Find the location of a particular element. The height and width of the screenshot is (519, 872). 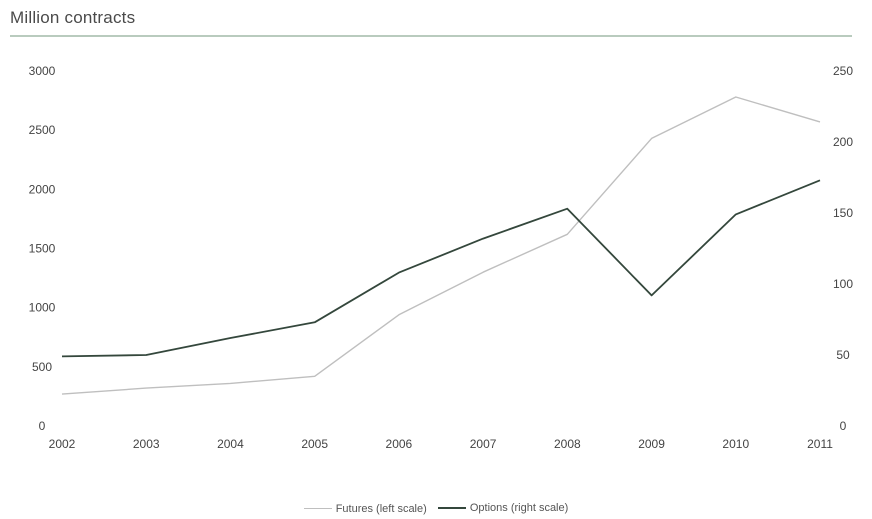

left-tick-label: 1500 is located at coordinates (42, 249).